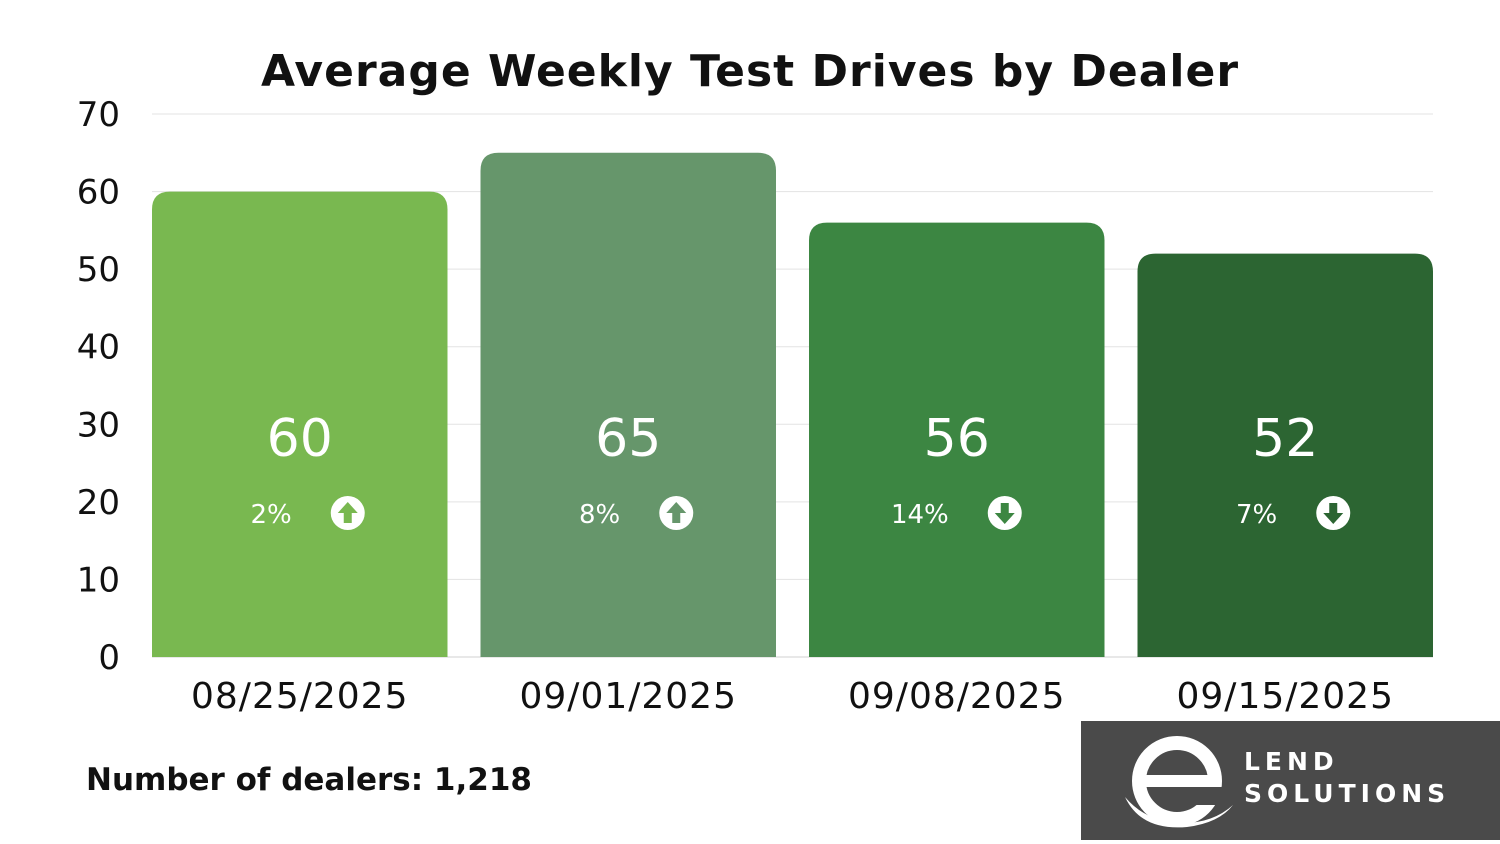 This screenshot has height=844, width=1500. I want to click on y-tick-label: 40, so click(98, 348).